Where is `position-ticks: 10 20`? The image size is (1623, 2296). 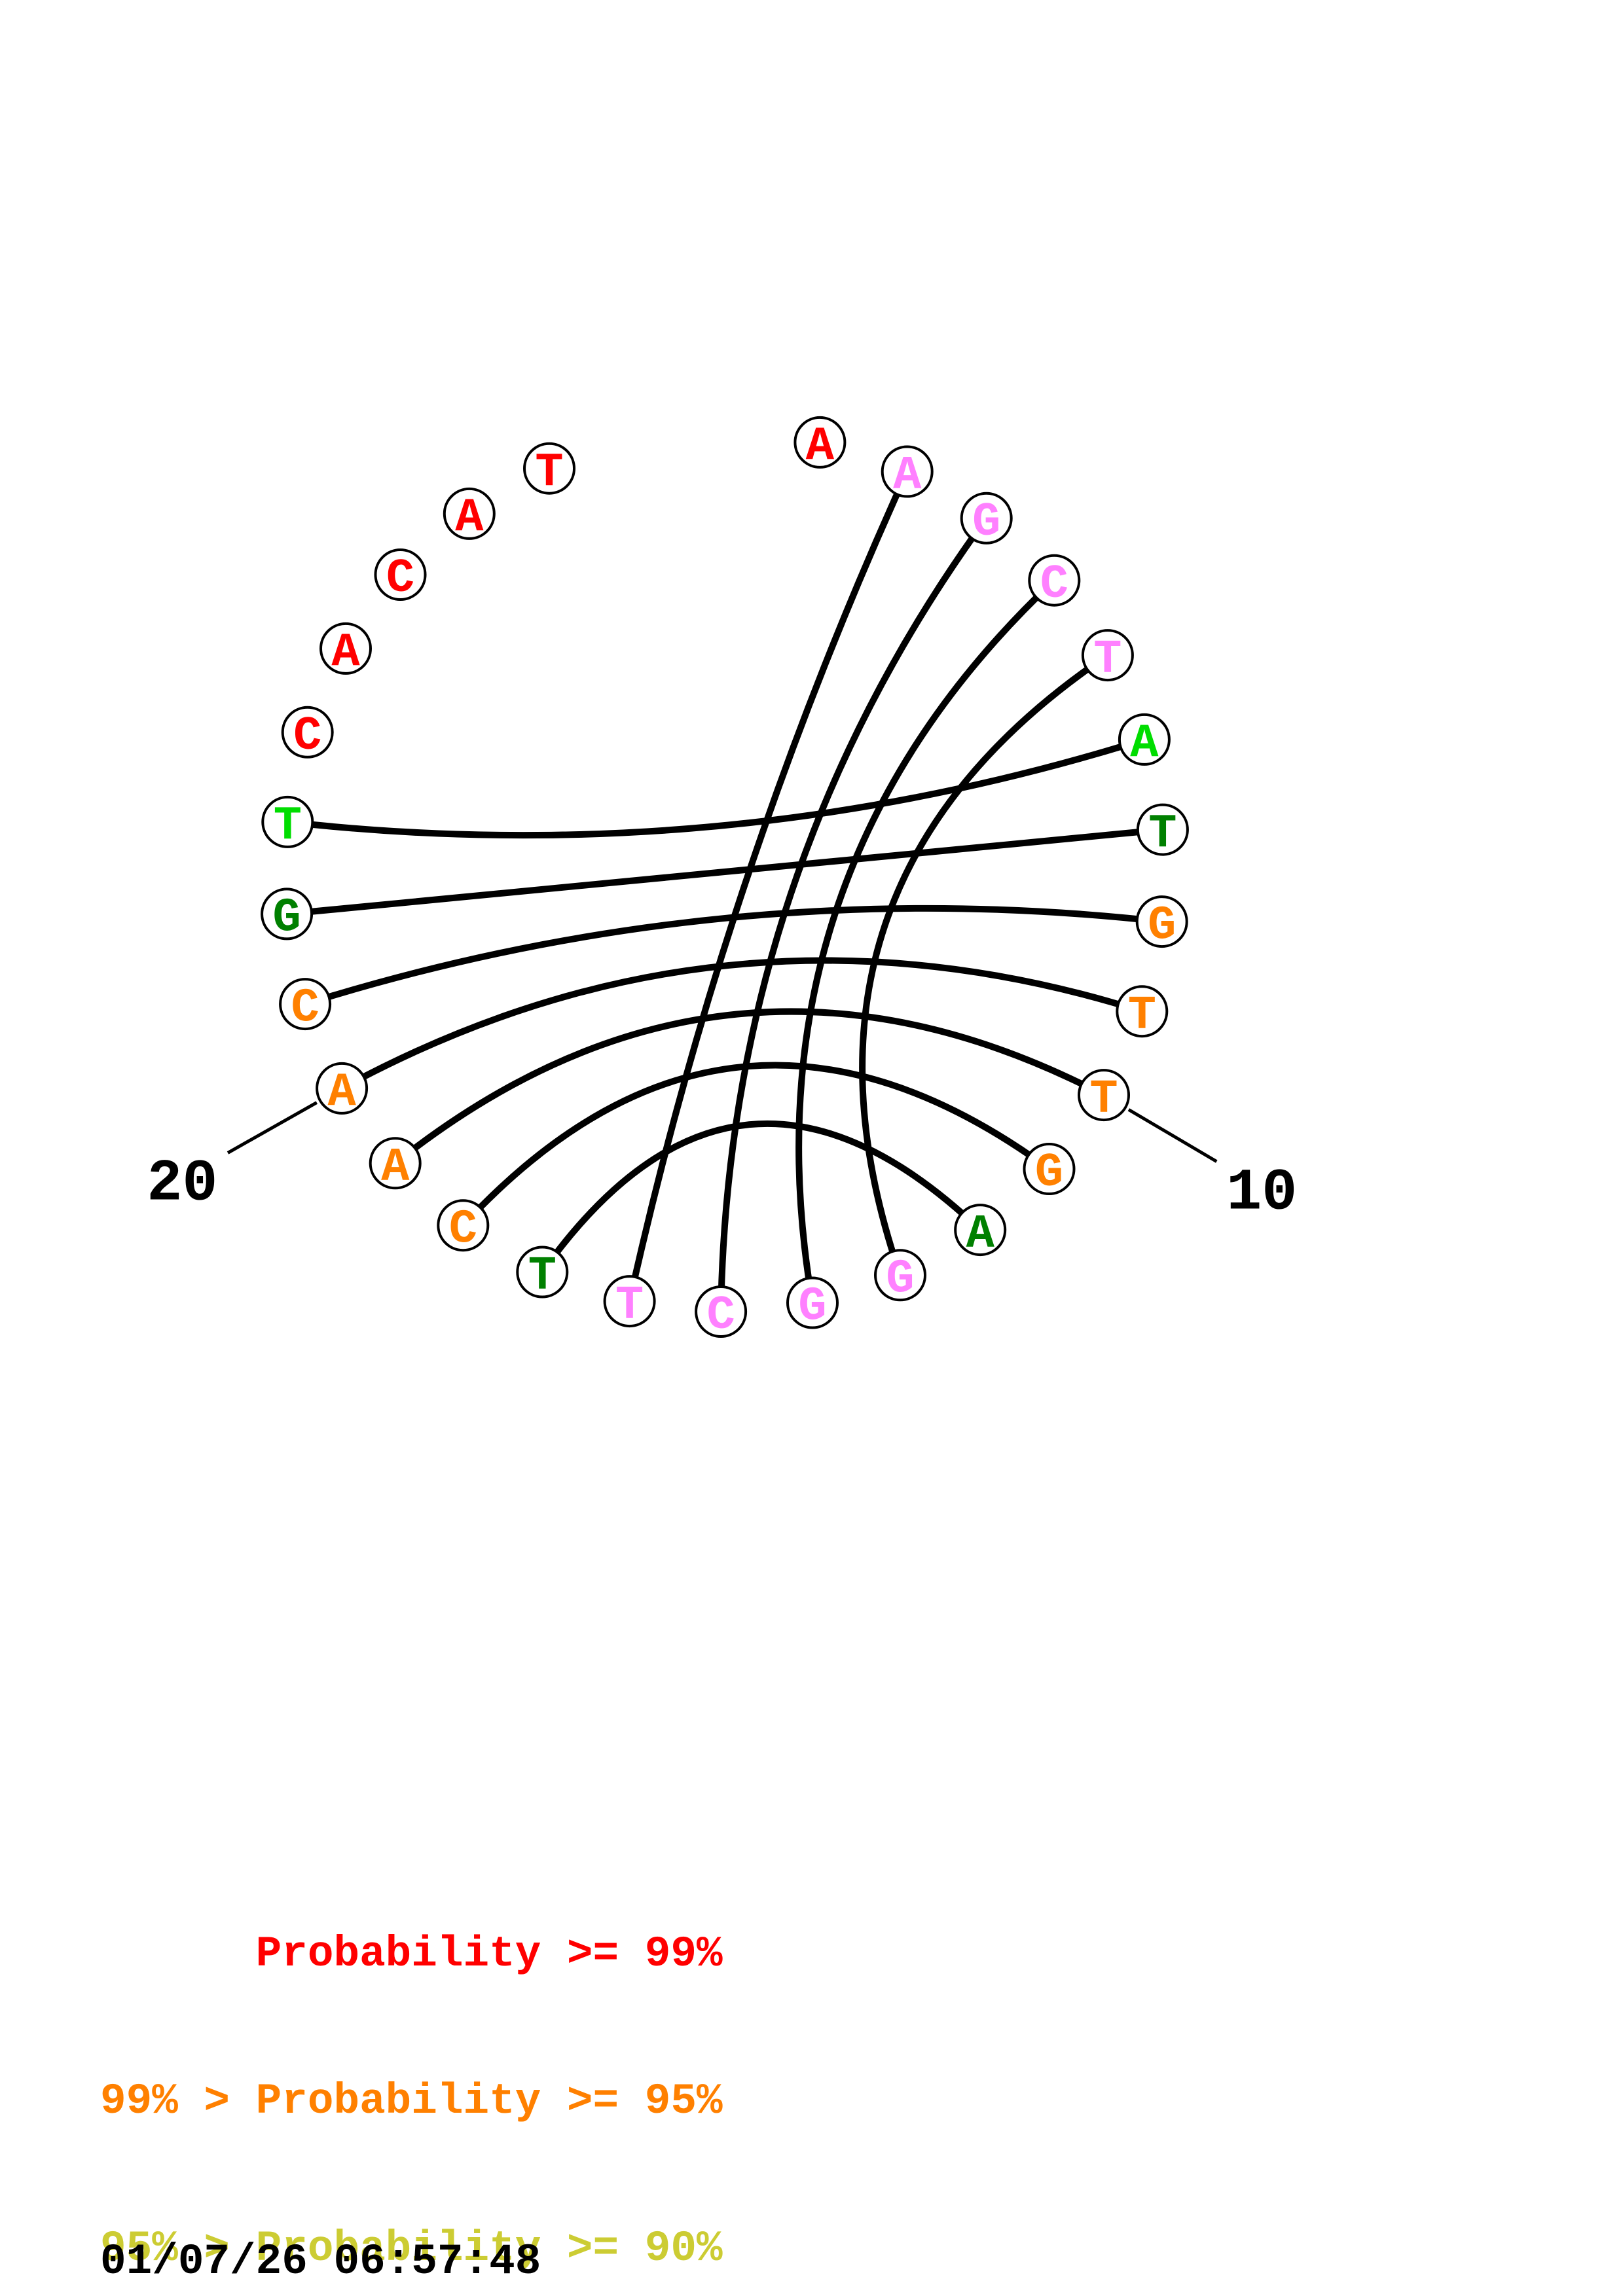
position-ticks: 10 20 is located at coordinates (722, 1164).